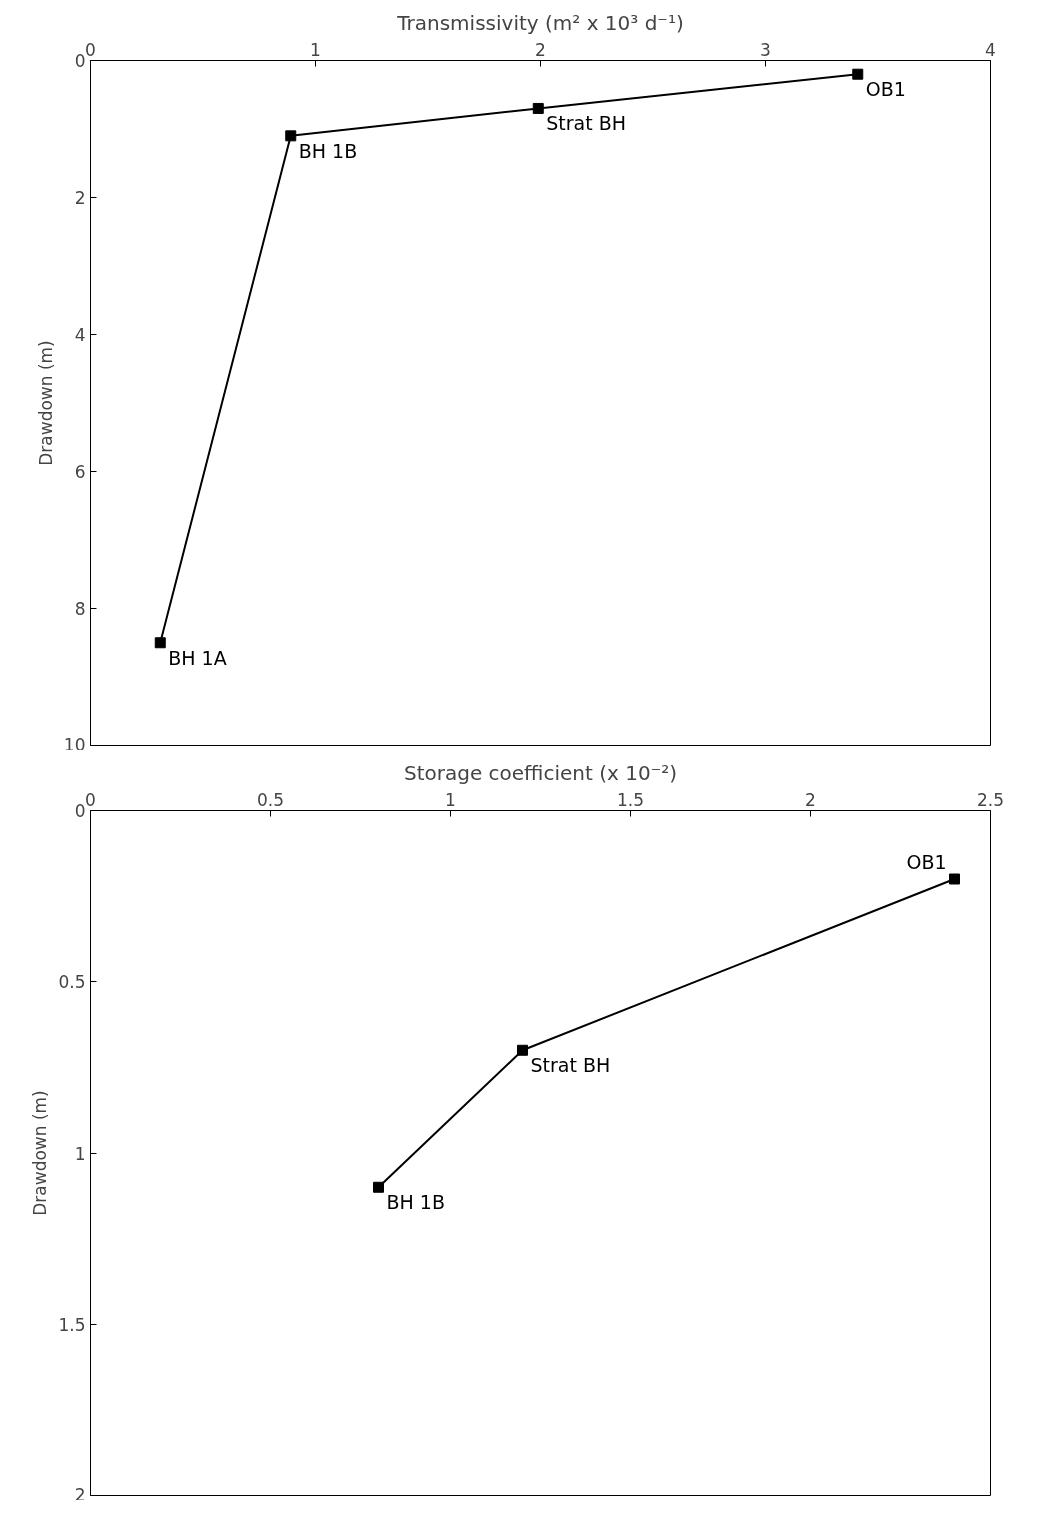 This screenshot has height=1523, width=1057. Describe the element at coordinates (72, 982) in the screenshot. I see `y-tick-label: 0.5` at that location.